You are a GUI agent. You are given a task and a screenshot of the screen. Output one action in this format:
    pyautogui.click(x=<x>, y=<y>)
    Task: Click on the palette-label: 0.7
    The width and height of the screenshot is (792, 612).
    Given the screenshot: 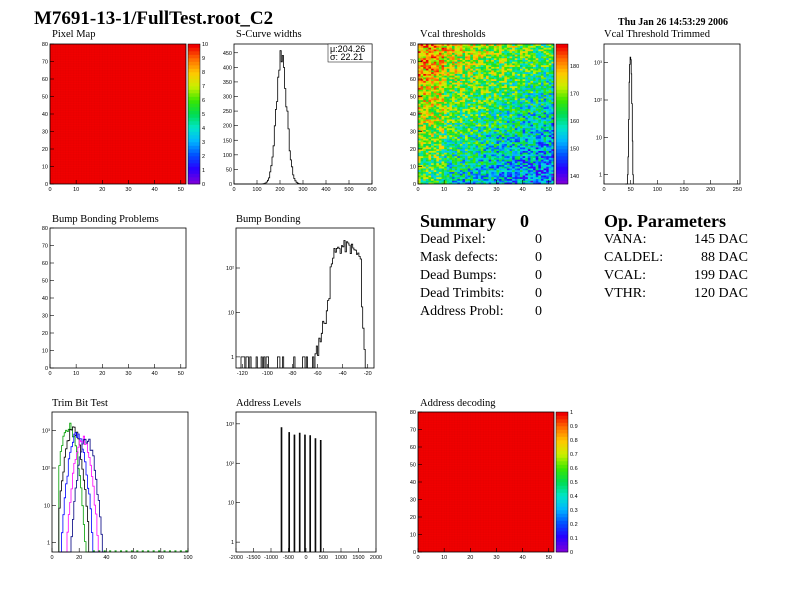 What is the action you would take?
    pyautogui.click(x=574, y=455)
    